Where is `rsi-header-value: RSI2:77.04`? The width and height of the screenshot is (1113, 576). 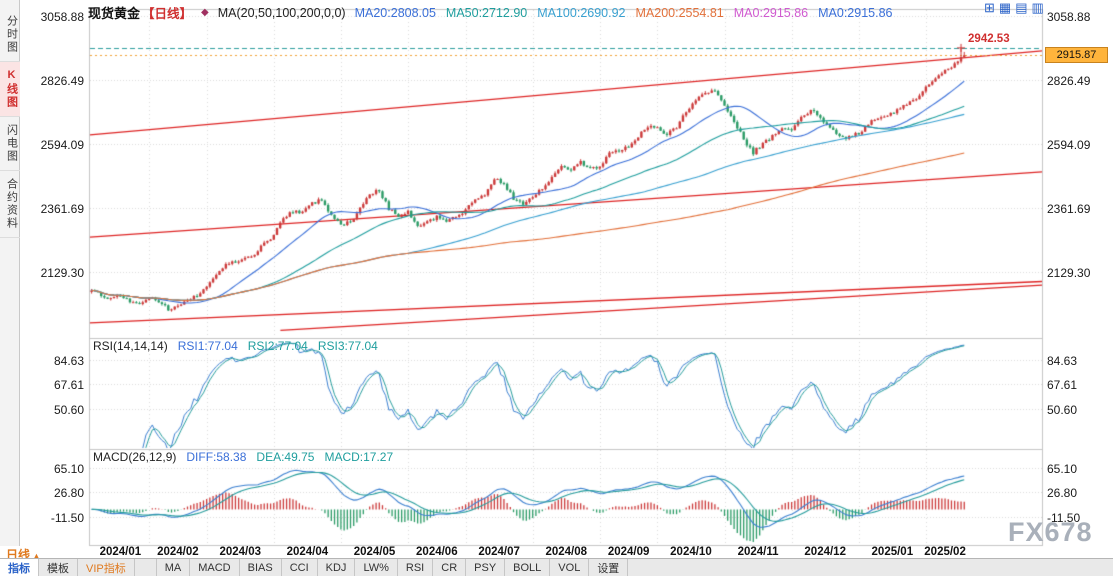
rsi-header-value: RSI2:77.04 is located at coordinates (277, 346).